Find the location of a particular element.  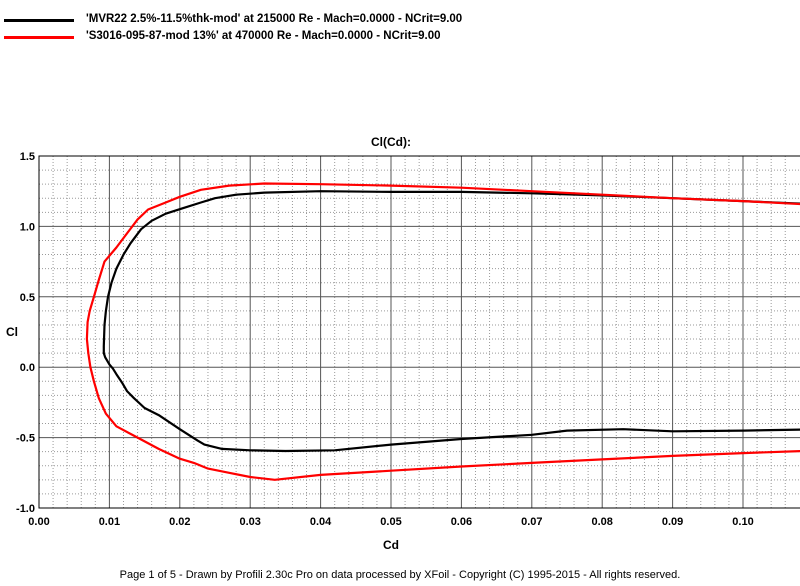

x-tick-label: 0.03 is located at coordinates (249, 522).